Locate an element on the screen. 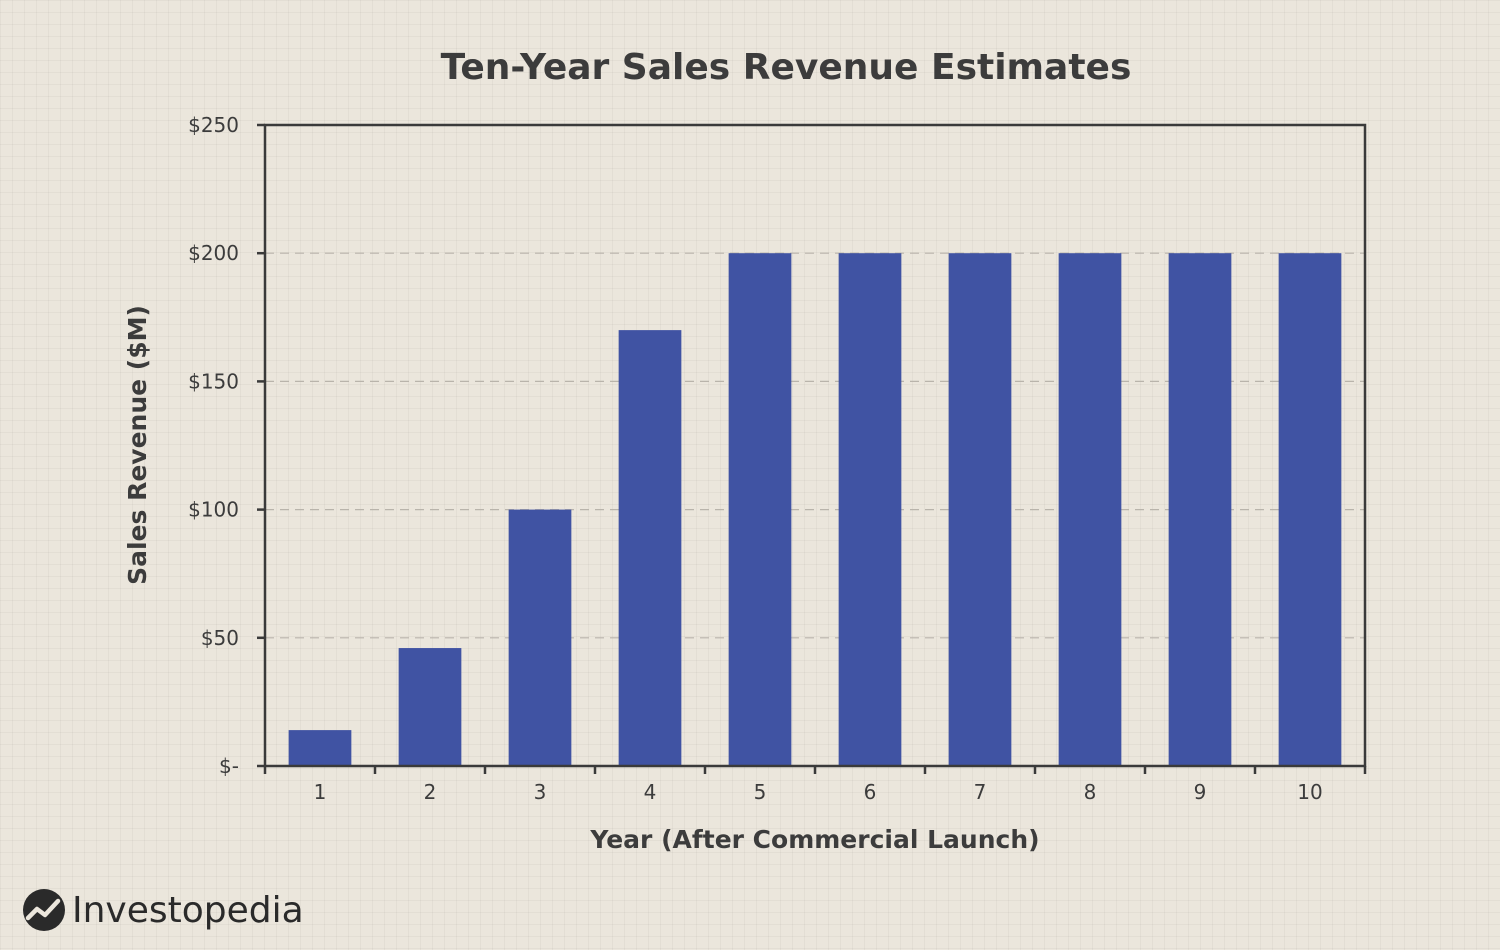 The height and width of the screenshot is (950, 1500). x-tick-label: 10 is located at coordinates (1309, 792).